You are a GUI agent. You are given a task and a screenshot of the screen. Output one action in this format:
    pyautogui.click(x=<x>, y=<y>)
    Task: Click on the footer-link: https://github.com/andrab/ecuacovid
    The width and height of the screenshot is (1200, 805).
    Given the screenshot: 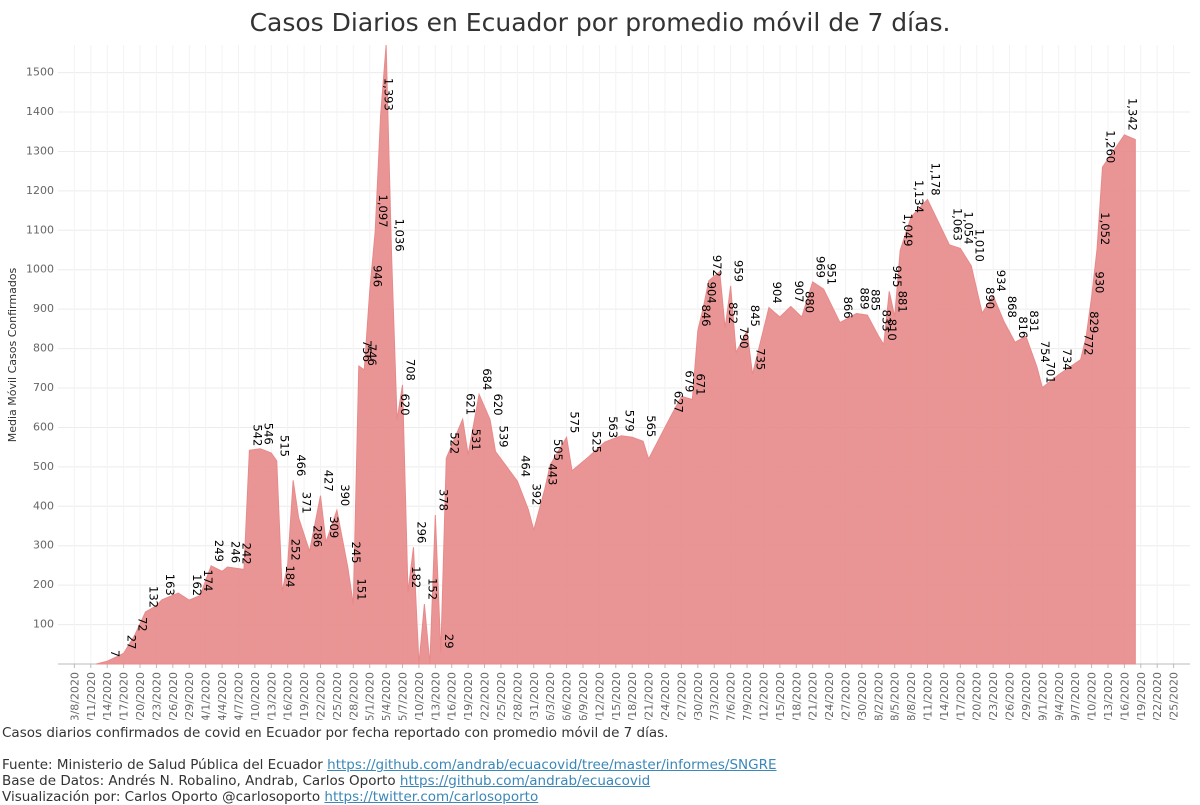 What is the action you would take?
    pyautogui.click(x=525, y=781)
    